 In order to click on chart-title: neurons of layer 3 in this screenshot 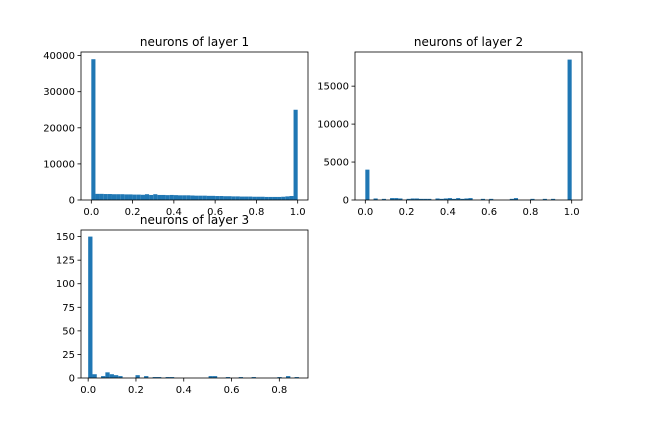, I will do `click(194, 220)`.